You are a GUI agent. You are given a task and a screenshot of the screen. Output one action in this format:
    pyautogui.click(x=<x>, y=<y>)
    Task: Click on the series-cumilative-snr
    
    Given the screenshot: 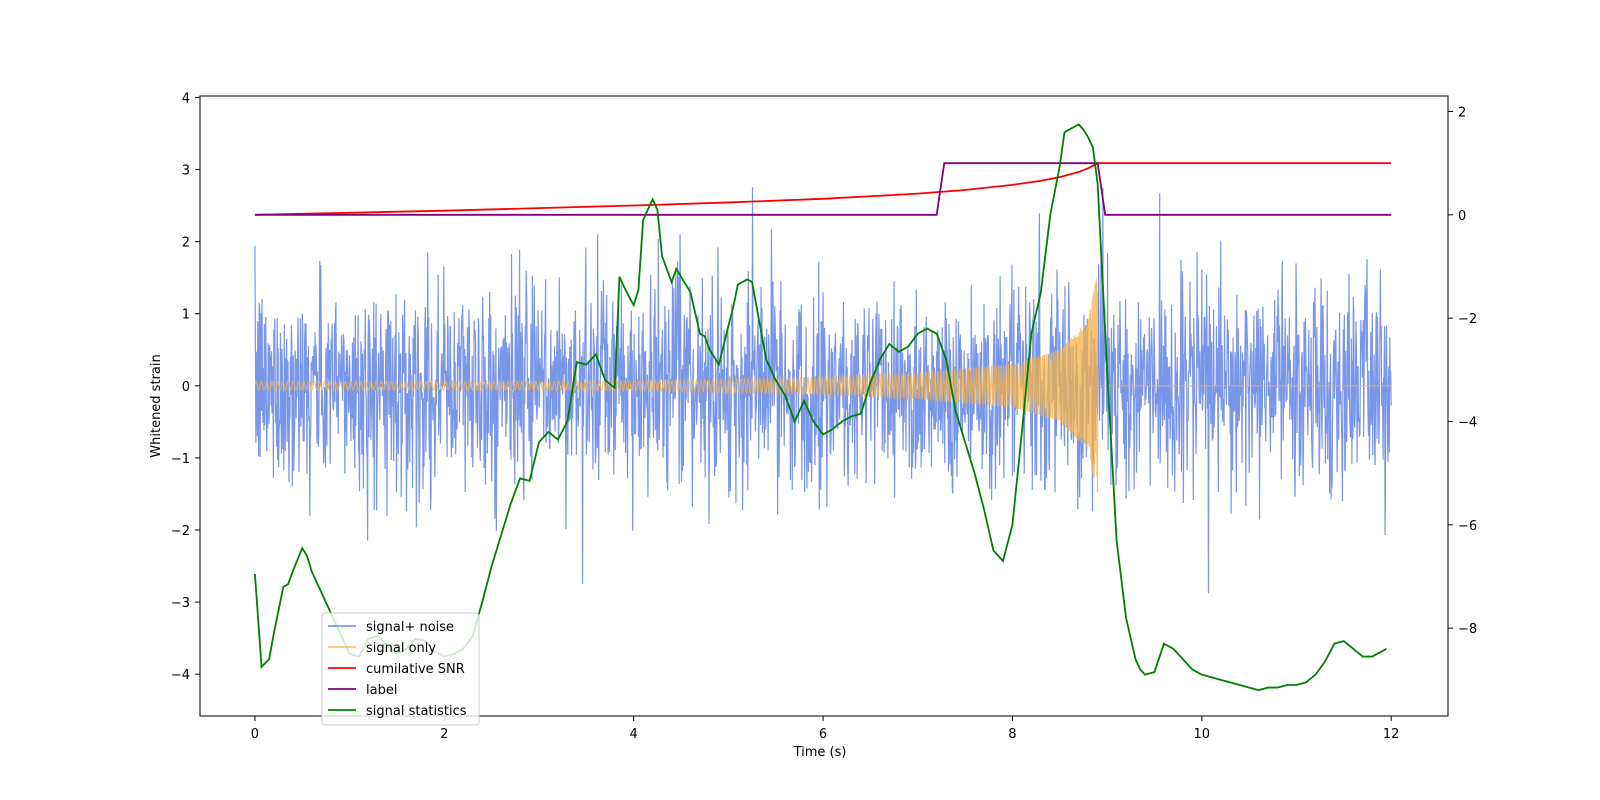 What is the action you would take?
    pyautogui.click(x=823, y=189)
    